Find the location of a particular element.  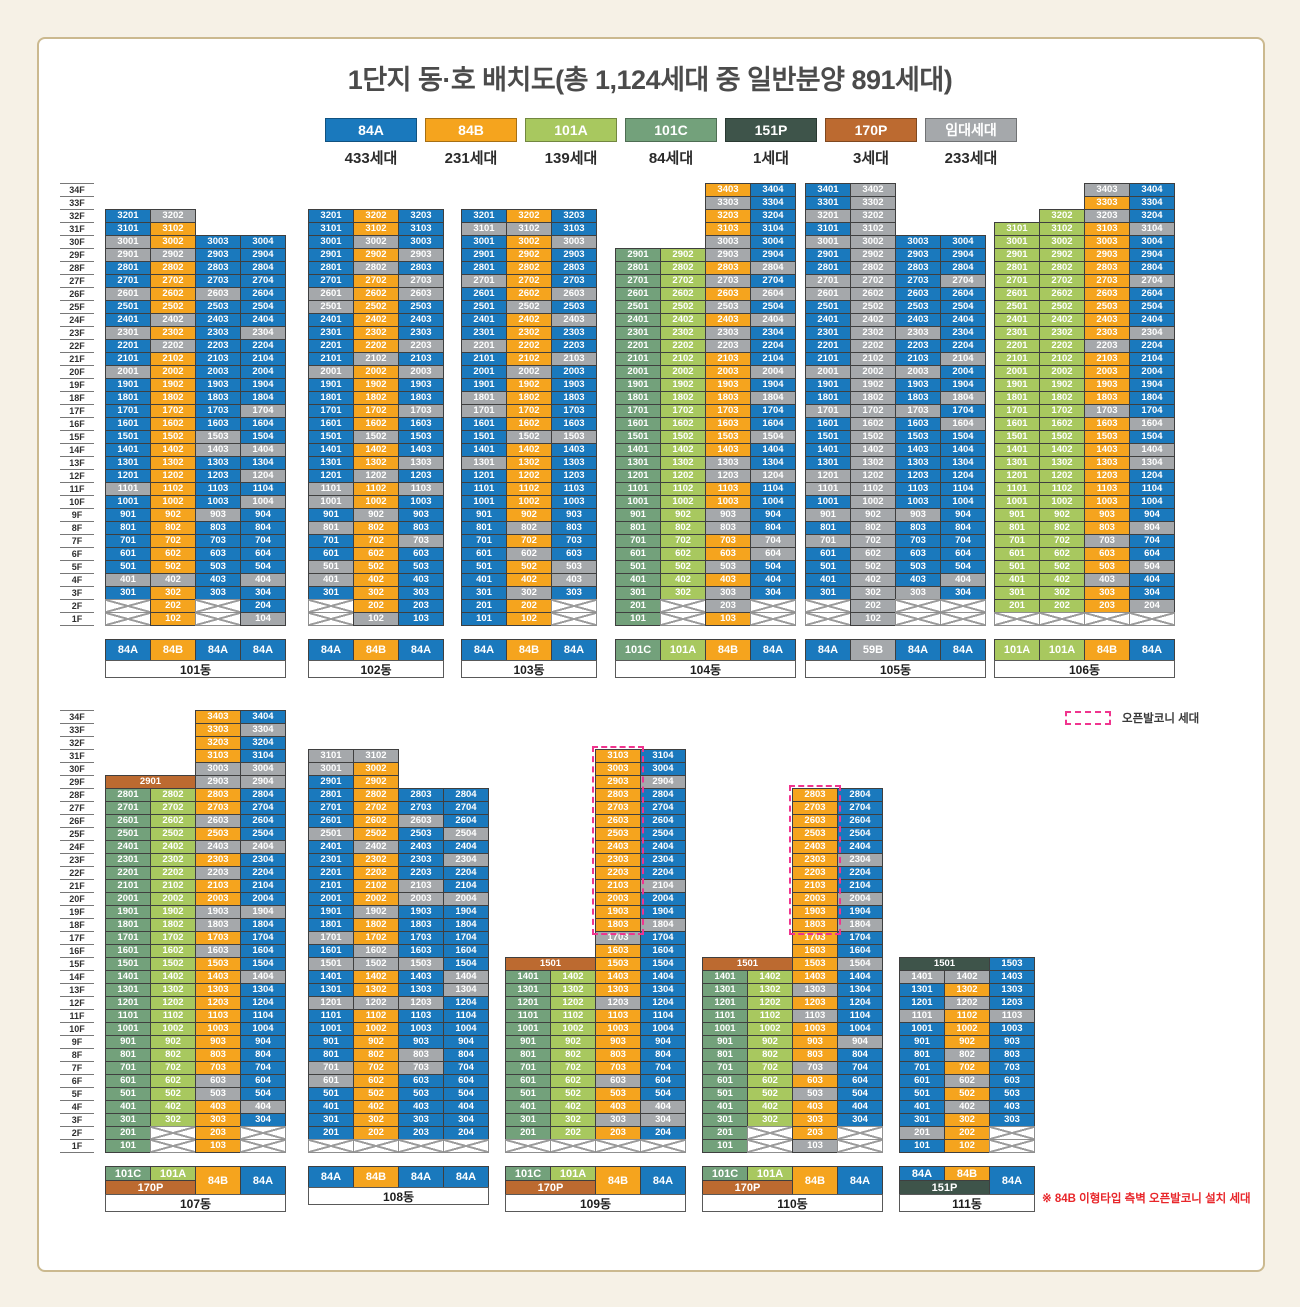

unit-cell: 2603 is located at coordinates (421, 821).